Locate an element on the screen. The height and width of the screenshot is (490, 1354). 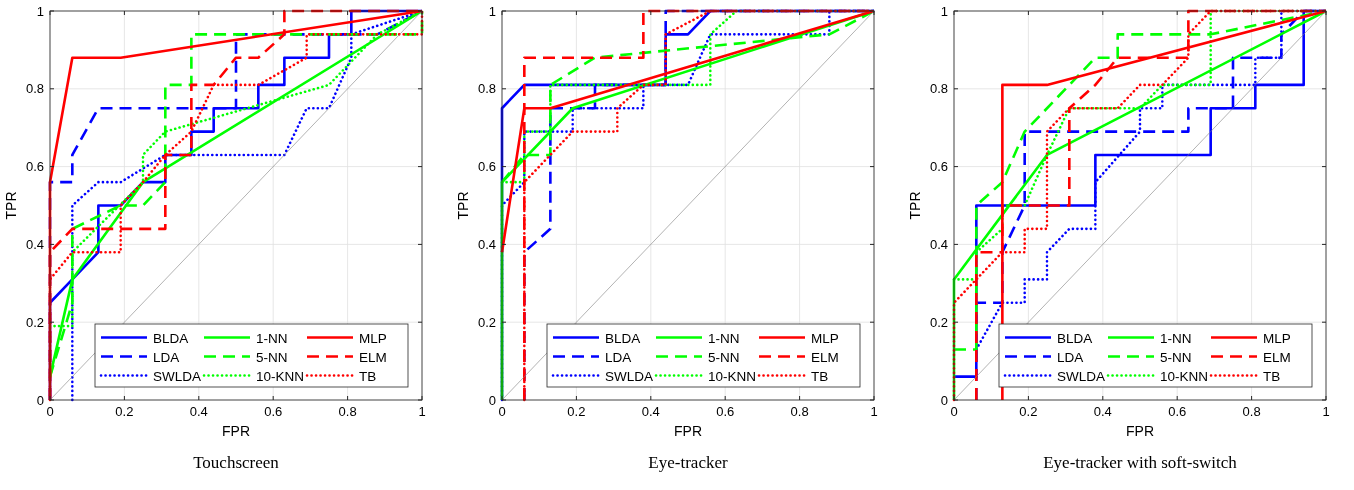
text: Eye-tracker with soft-switch is located at coordinates (1140, 462).